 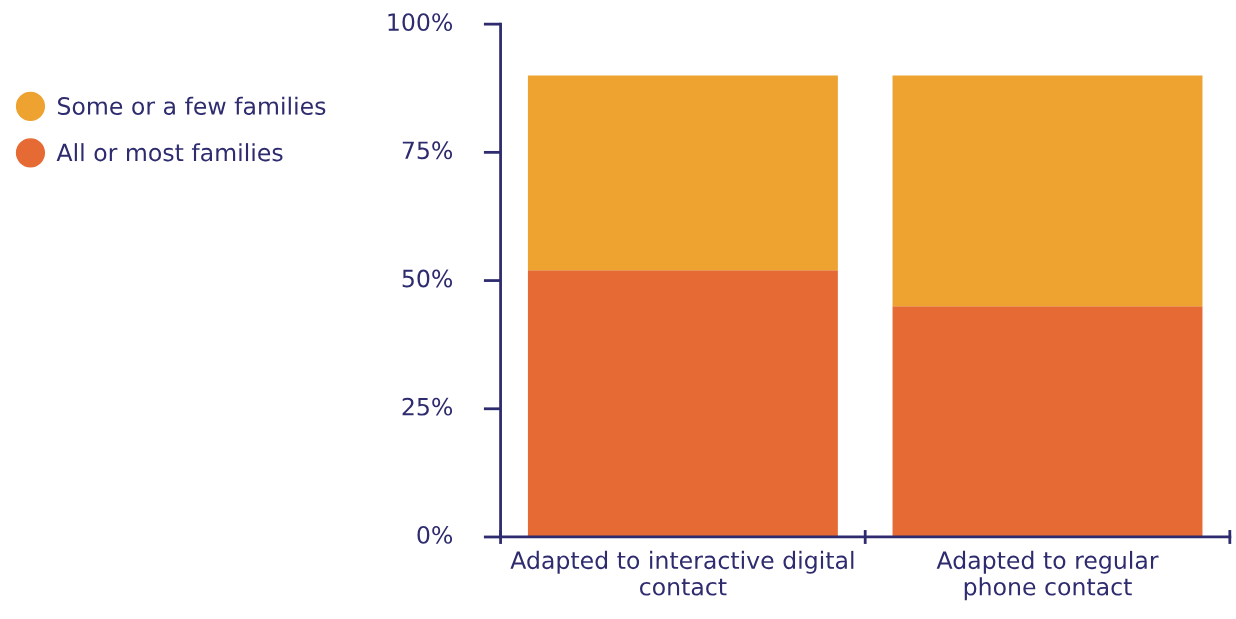 I want to click on x-tick-label: Adapted to regular phone contact, so click(x=1047, y=575).